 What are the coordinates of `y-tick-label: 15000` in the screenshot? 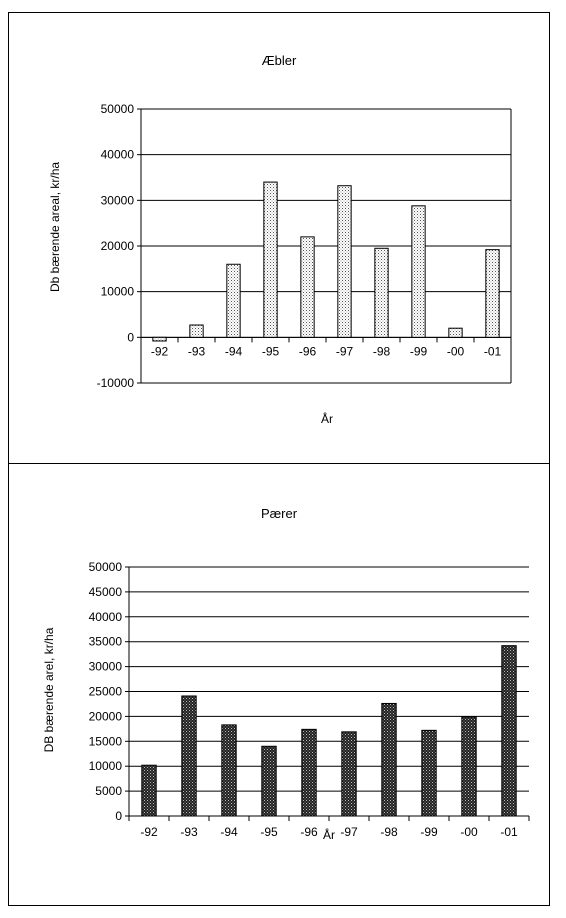 It's located at (106, 741).